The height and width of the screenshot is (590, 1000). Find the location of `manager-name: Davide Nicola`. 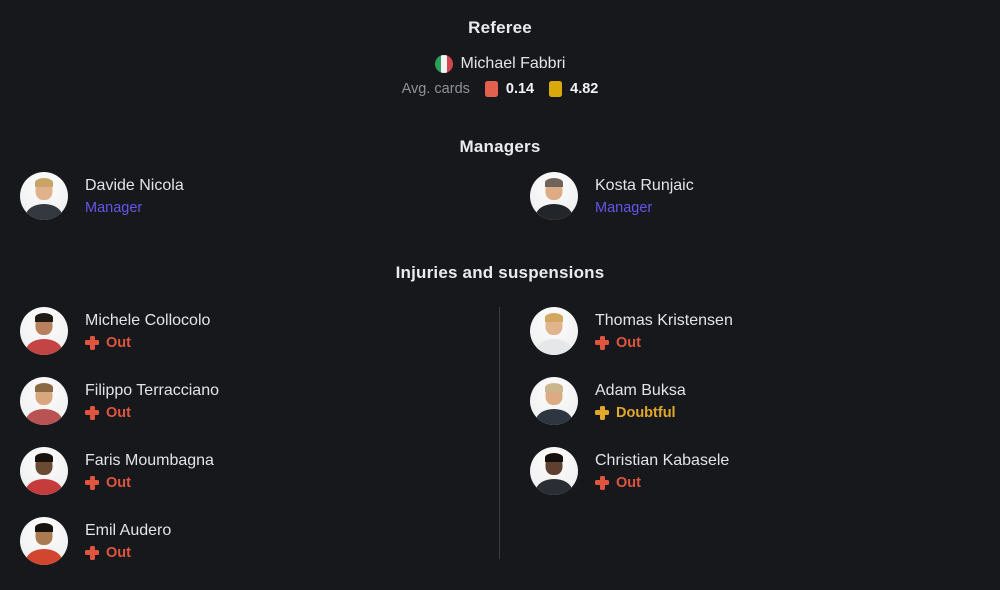

manager-name: Davide Nicola is located at coordinates (134, 185).